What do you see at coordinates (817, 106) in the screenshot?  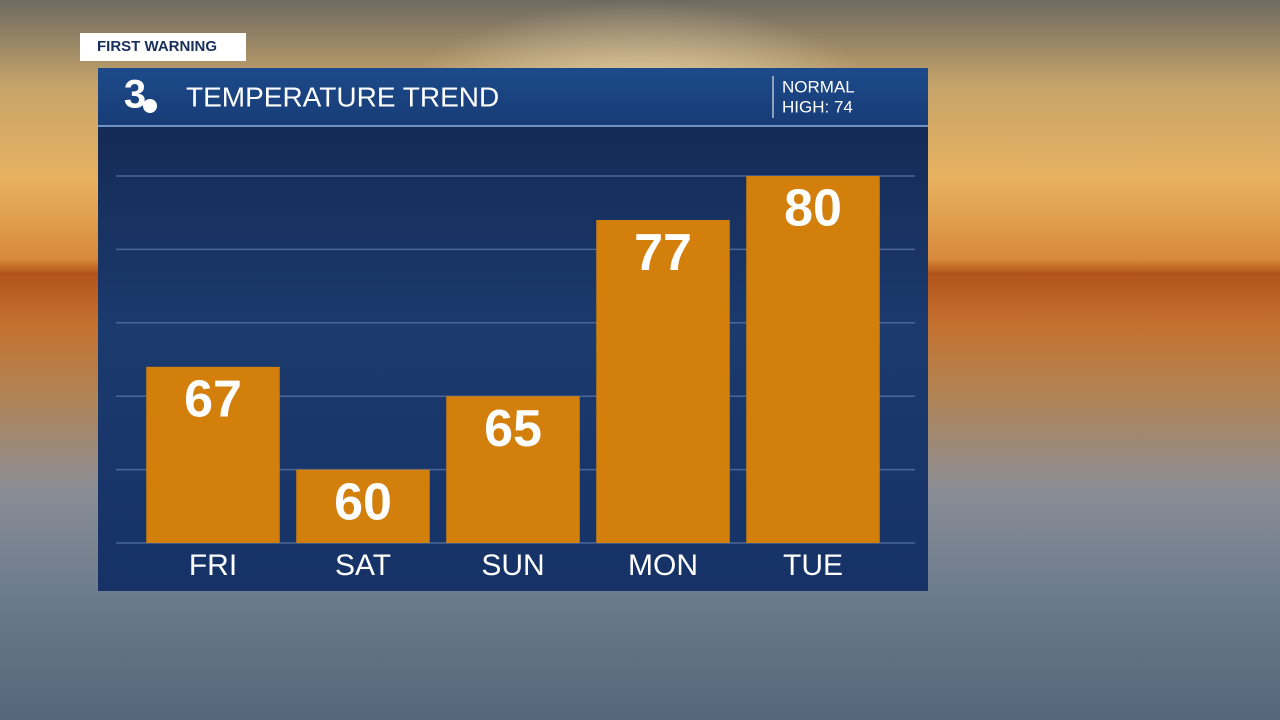 I see `annotation: HIGH: 74` at bounding box center [817, 106].